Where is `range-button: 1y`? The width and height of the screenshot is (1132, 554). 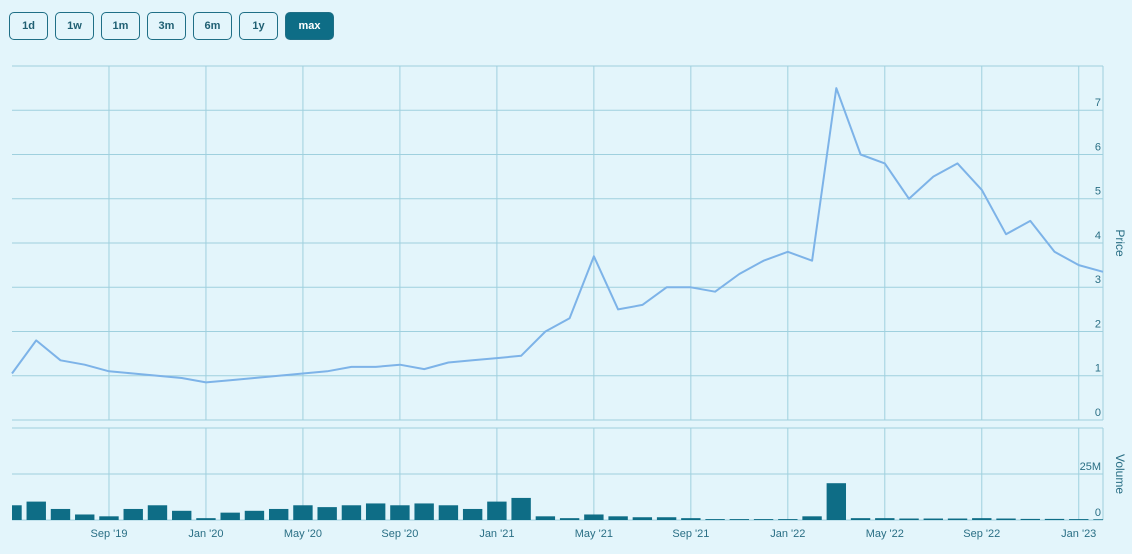
range-button: 1y is located at coordinates (258, 26).